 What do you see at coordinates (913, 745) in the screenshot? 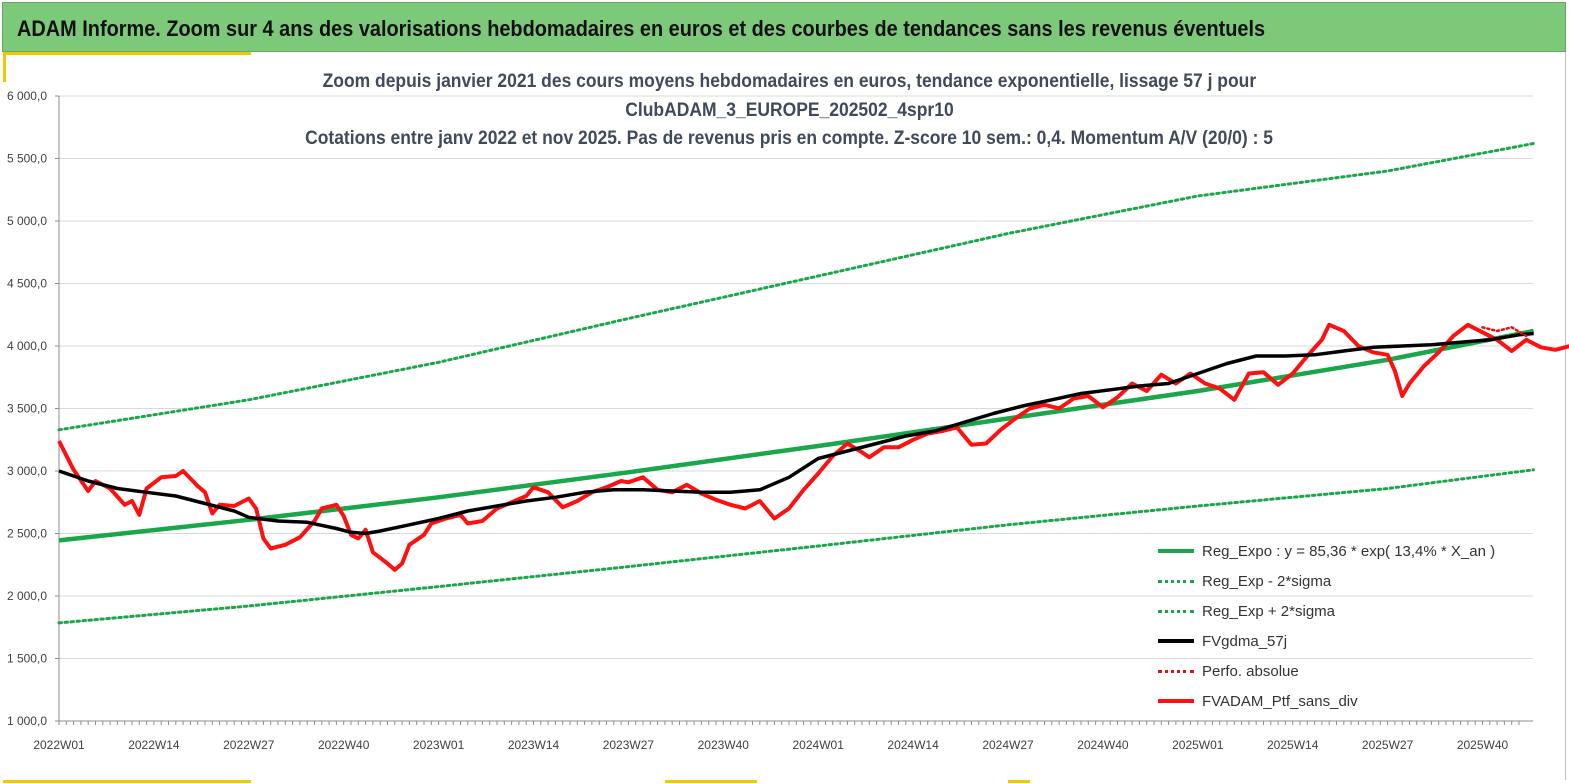
I see `x-tick-label: 2024W14` at bounding box center [913, 745].